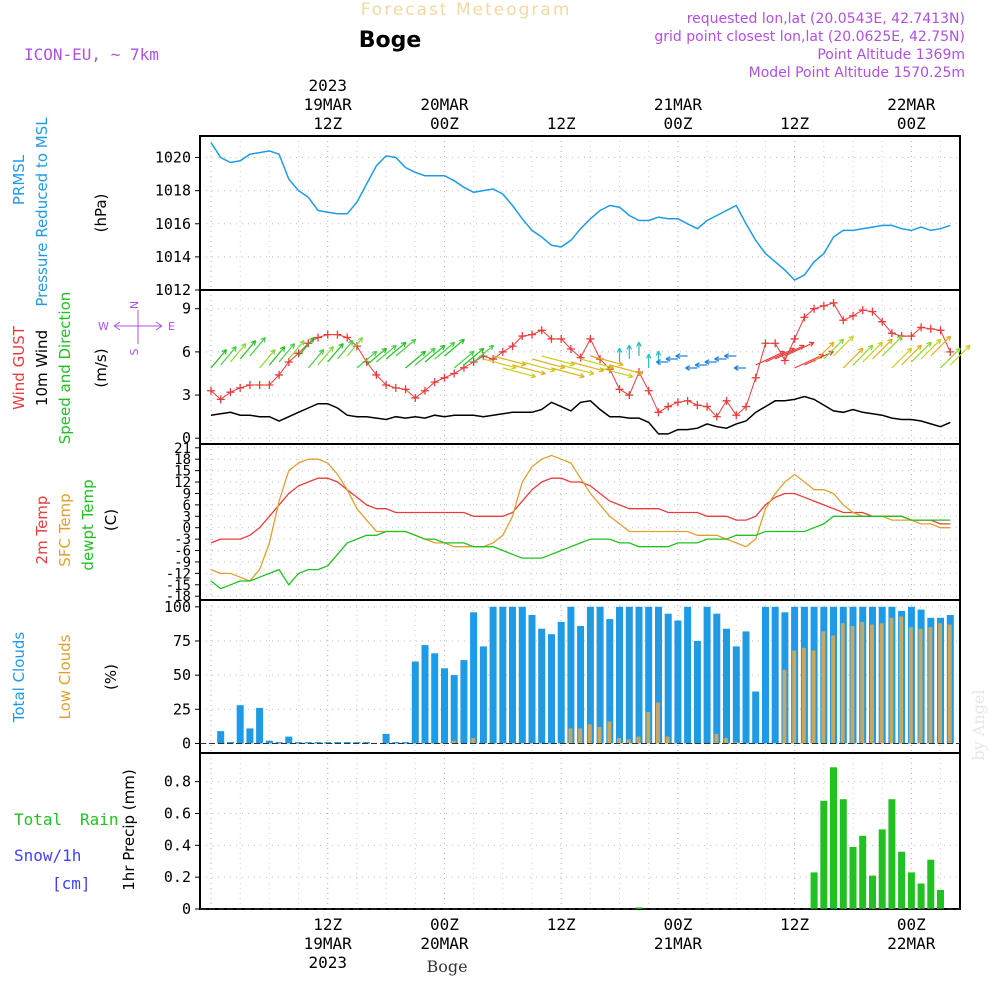  What do you see at coordinates (978, 724) in the screenshot?
I see `credit-watermark: by Angel` at bounding box center [978, 724].